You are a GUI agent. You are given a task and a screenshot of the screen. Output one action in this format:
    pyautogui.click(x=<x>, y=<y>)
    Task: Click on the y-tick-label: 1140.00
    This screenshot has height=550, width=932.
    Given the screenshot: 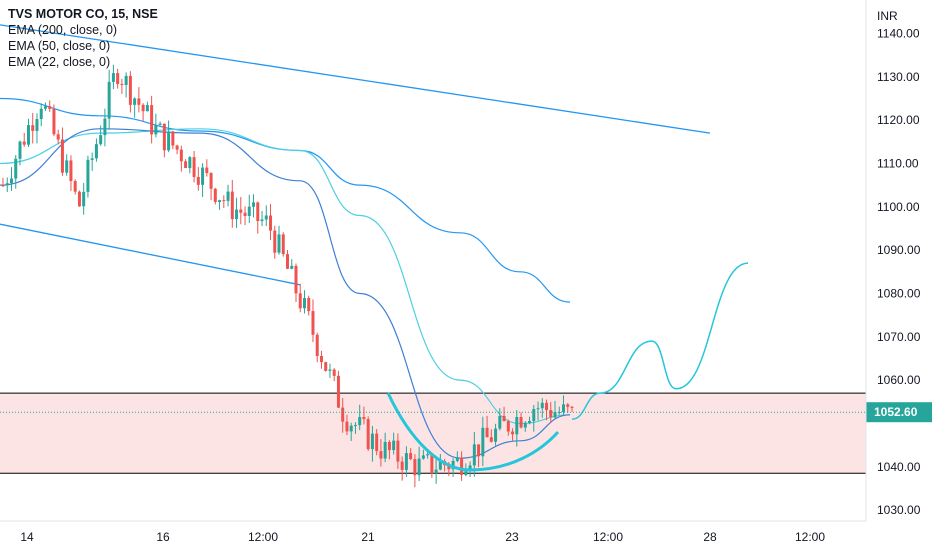 What is the action you would take?
    pyautogui.click(x=898, y=34)
    